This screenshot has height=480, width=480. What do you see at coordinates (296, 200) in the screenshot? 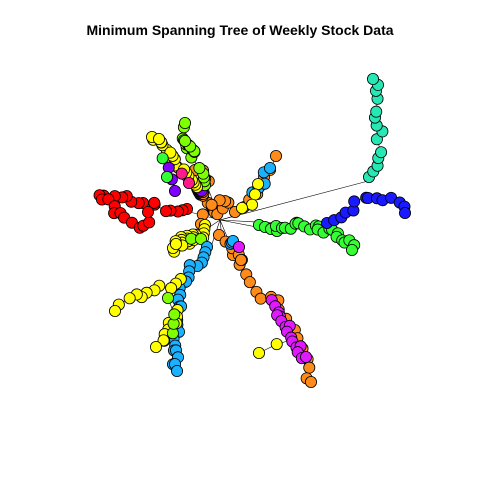
I see `tree-edge` at bounding box center [296, 200].